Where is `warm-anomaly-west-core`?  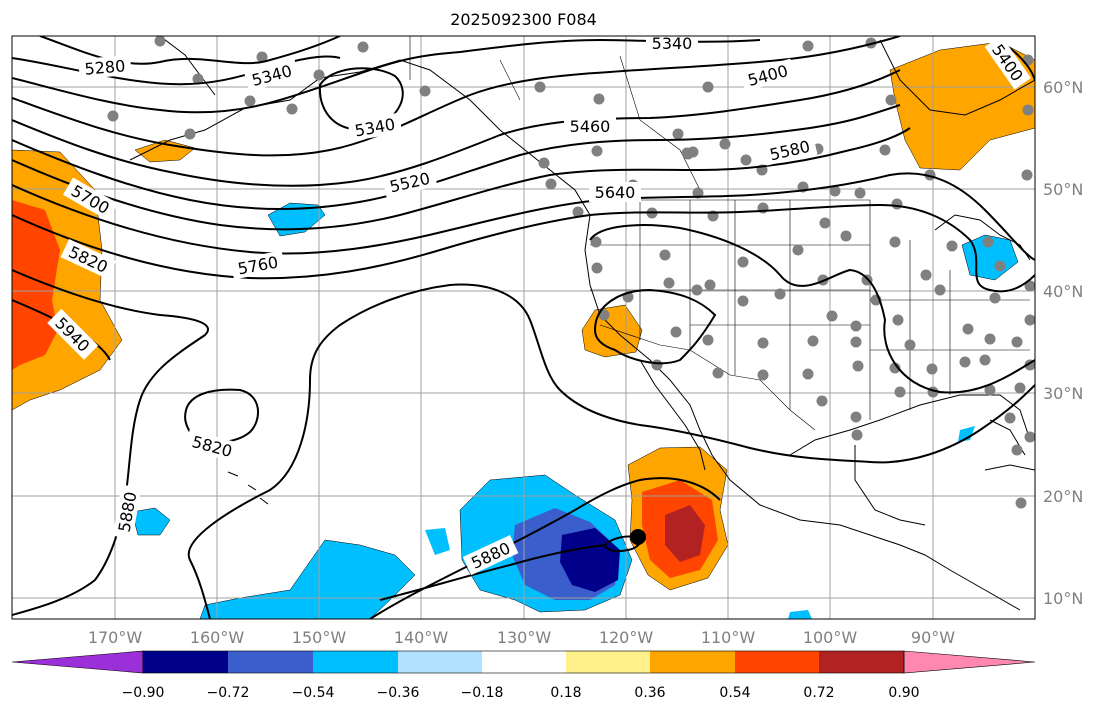
warm-anomaly-west-core is located at coordinates (36, 285).